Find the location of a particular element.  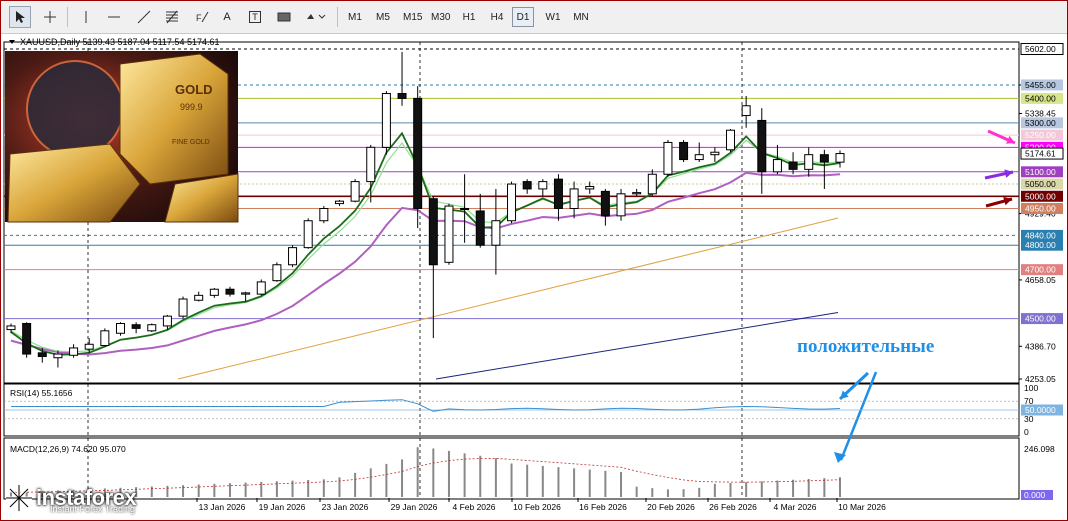

price-tag-label: 5000.00 is located at coordinates (1040, 196).